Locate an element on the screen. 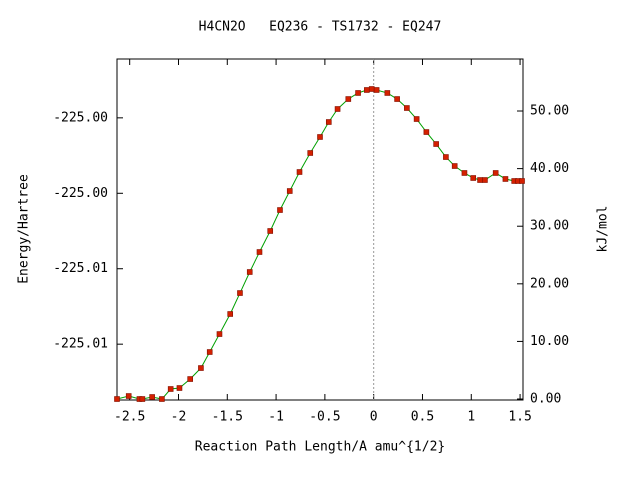 This screenshot has height=480, width=640. y2-tick-label: 0.00 is located at coordinates (545, 399).